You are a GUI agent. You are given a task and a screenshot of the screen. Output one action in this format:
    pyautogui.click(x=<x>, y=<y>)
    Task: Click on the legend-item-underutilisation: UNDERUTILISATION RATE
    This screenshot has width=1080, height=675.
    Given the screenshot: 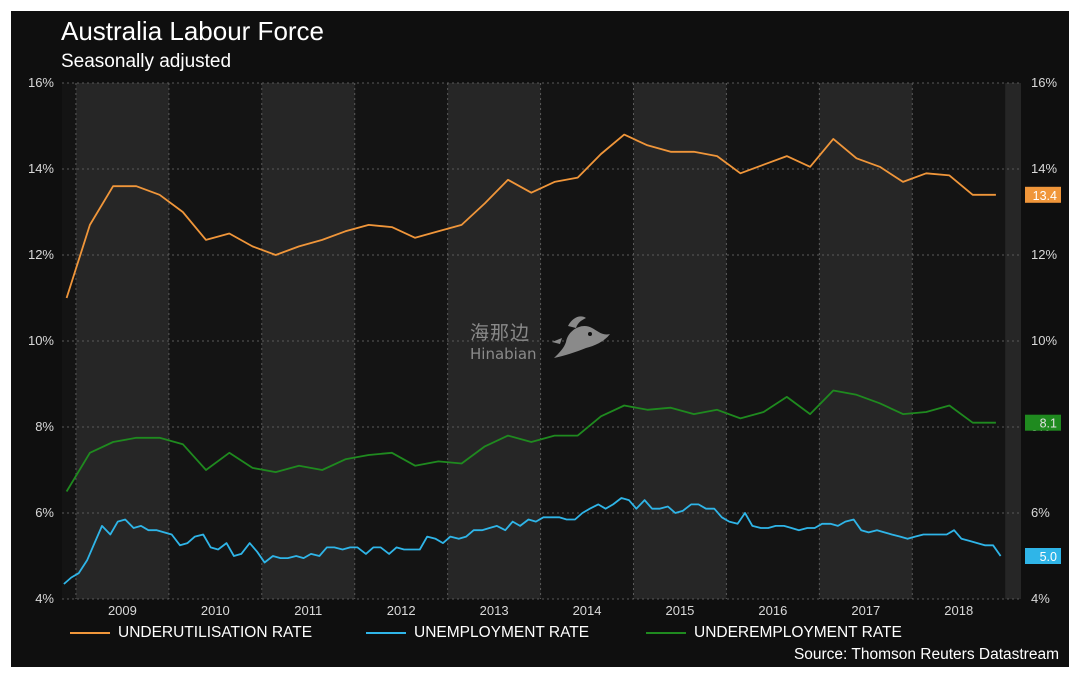 What is the action you would take?
    pyautogui.click(x=191, y=633)
    